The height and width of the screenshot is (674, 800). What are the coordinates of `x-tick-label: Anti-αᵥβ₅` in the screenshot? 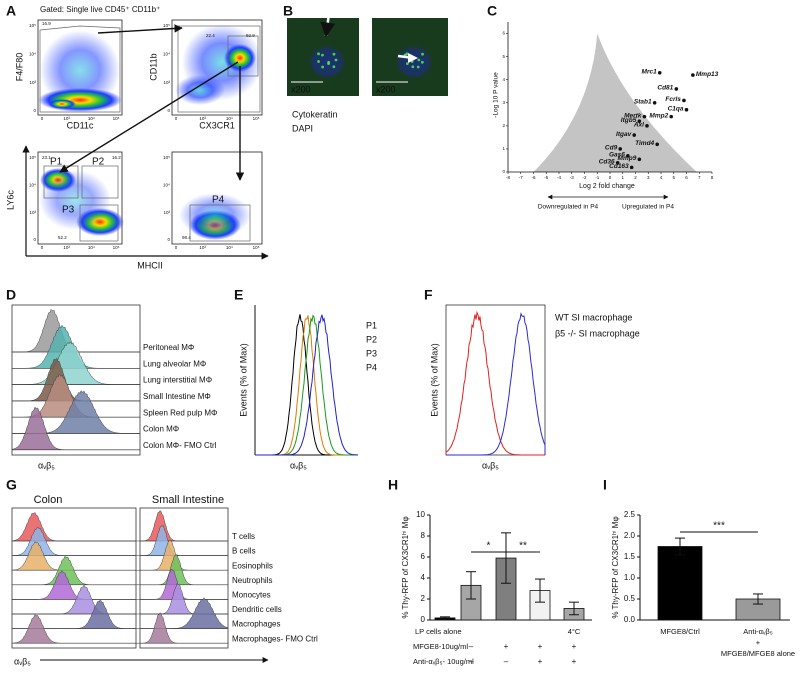 It's located at (758, 631).